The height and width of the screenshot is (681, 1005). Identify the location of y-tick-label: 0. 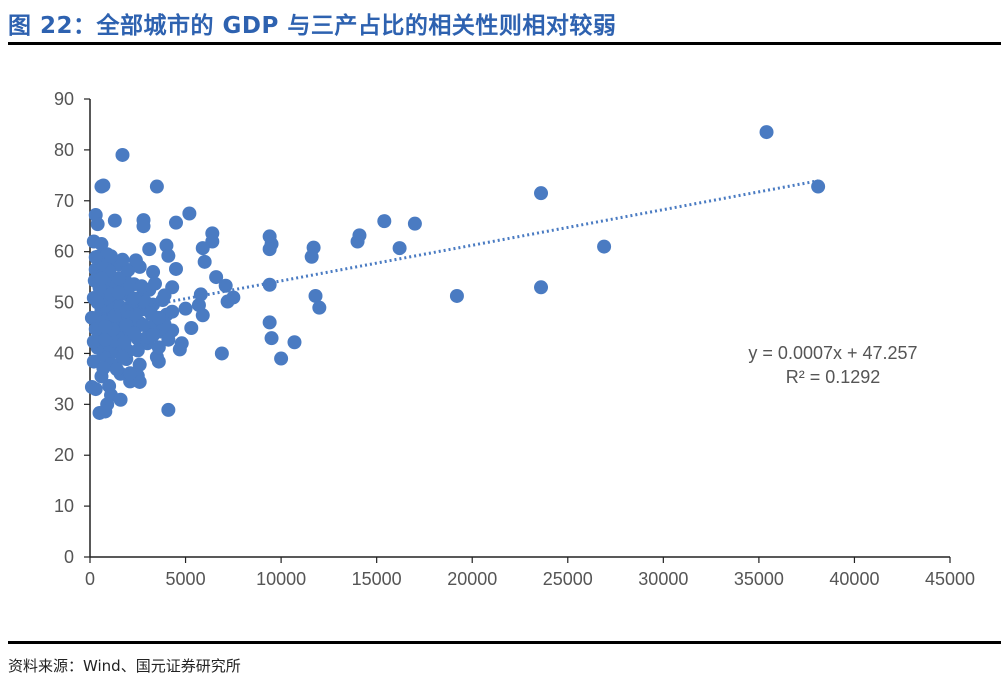
(69, 557).